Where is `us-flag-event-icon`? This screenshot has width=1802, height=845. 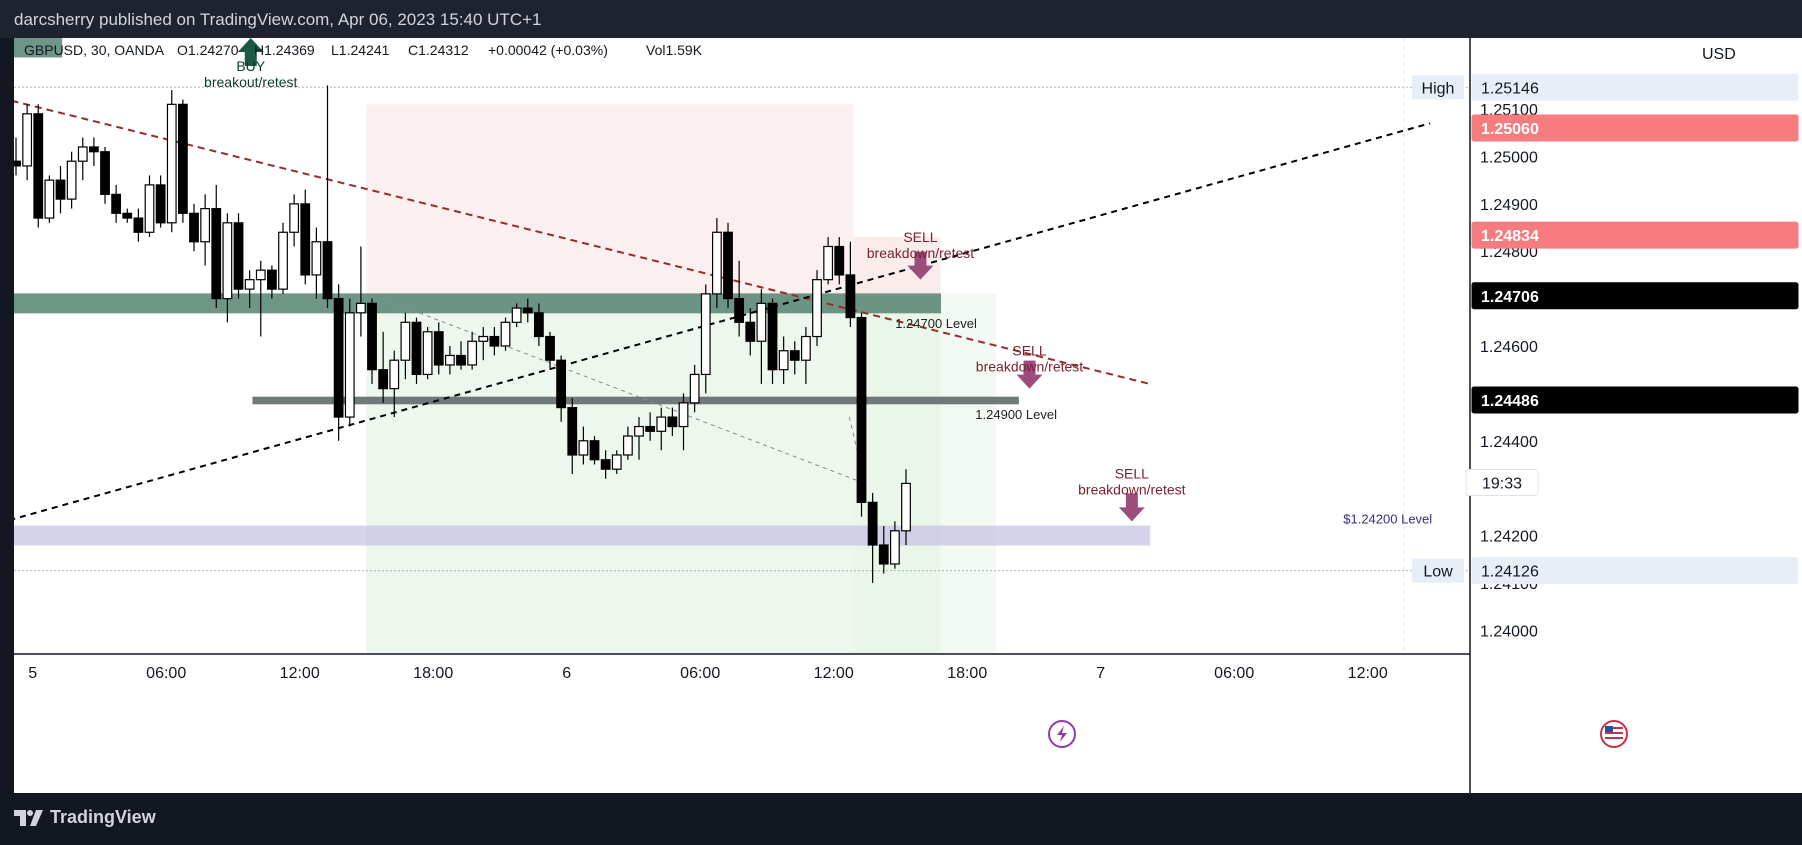 us-flag-event-icon is located at coordinates (1614, 734).